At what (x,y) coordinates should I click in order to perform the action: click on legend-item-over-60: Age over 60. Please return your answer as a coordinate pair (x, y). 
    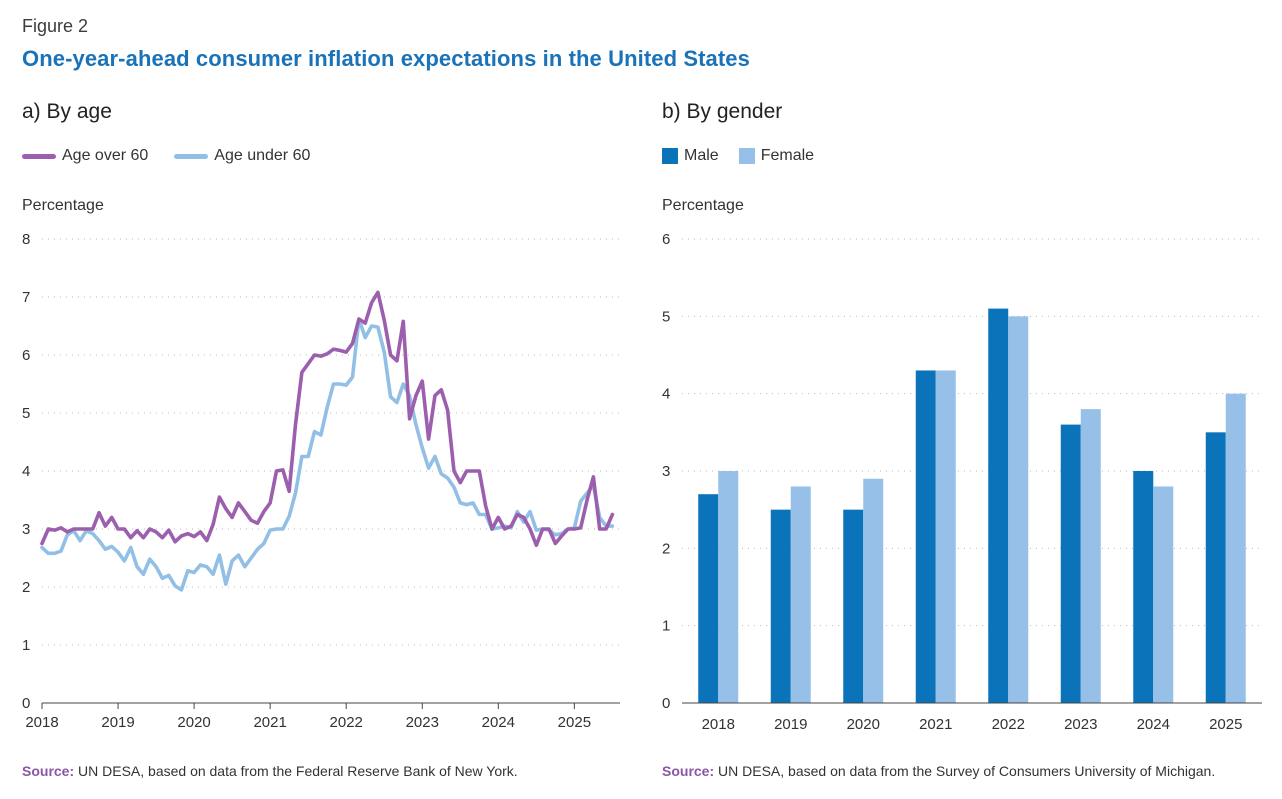
    Looking at the image, I should click on (85, 156).